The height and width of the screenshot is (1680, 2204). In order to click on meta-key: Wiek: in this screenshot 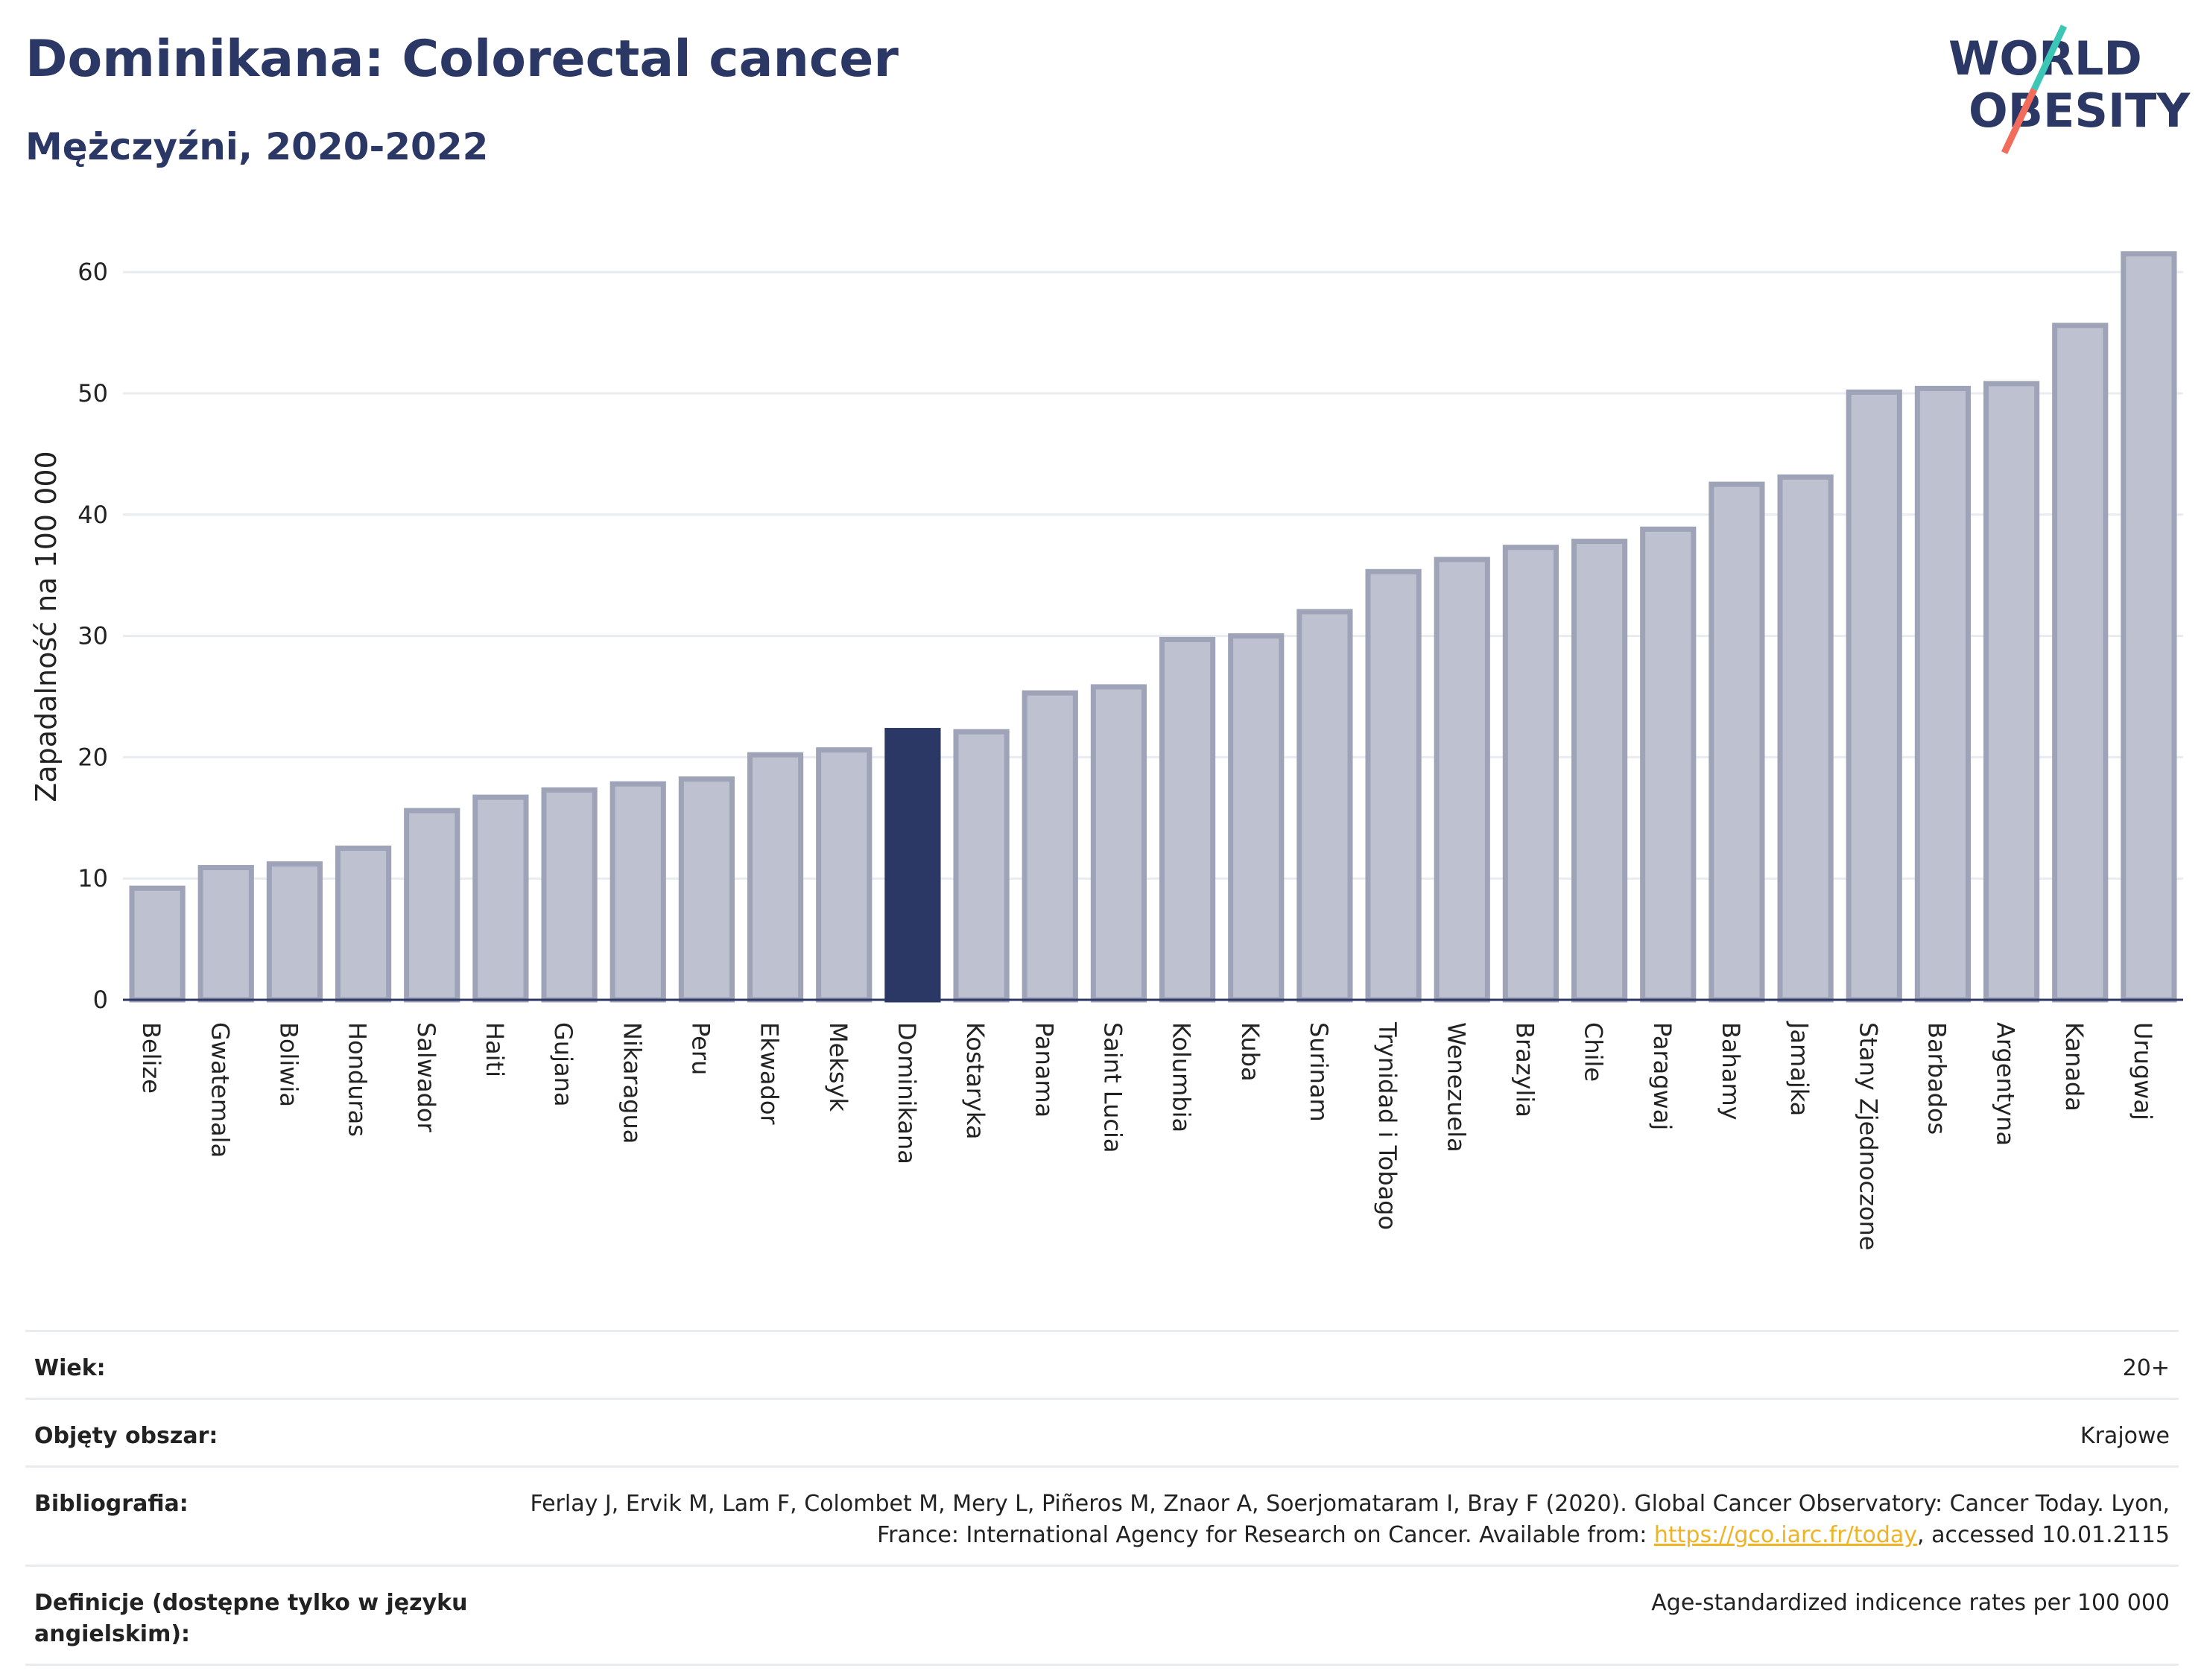, I will do `click(70, 1368)`.